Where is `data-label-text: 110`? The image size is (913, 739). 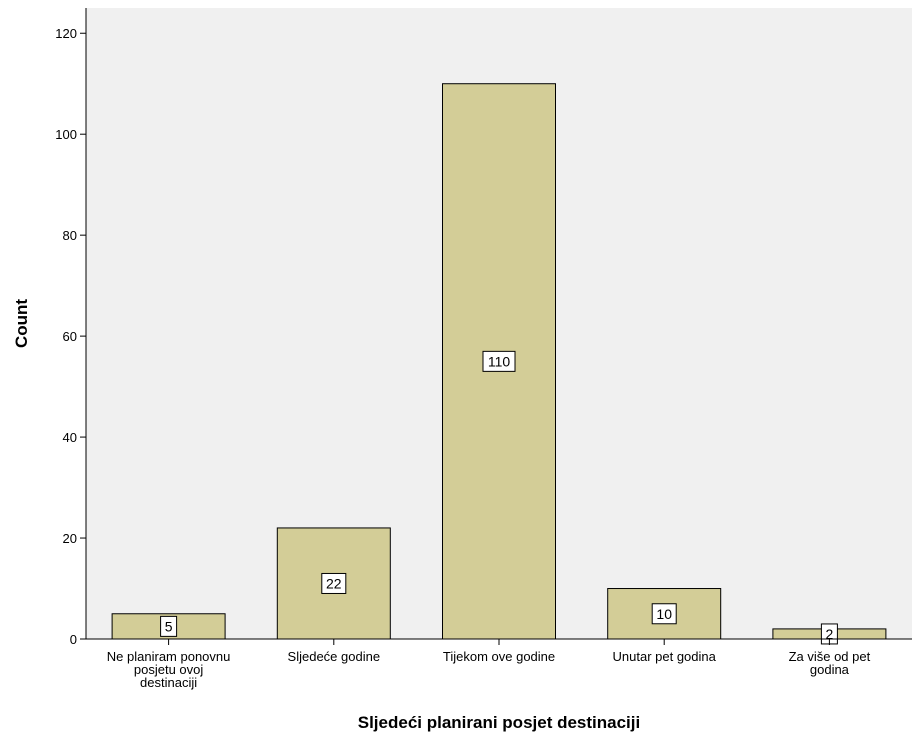 data-label-text: 110 is located at coordinates (499, 361).